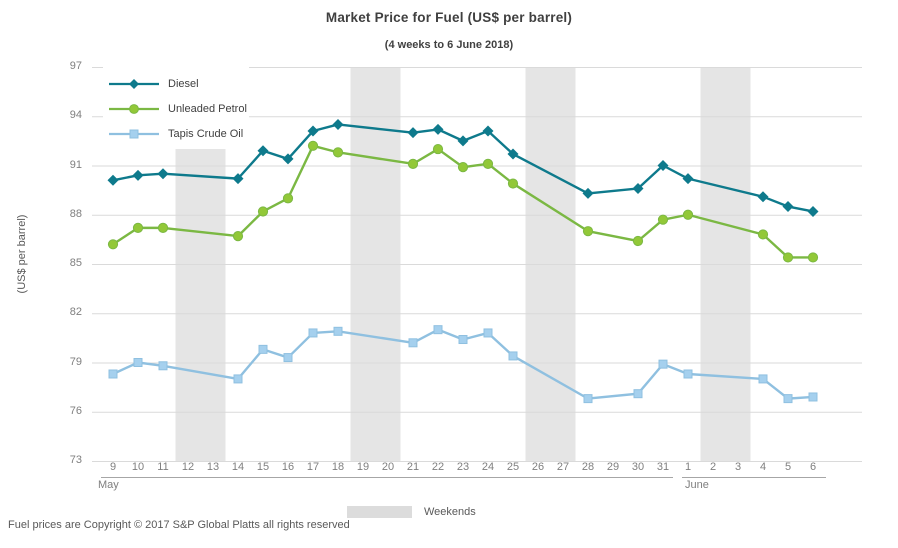 The image size is (898, 548). Describe the element at coordinates (788, 467) in the screenshot. I see `x-tick-5: 5` at that location.